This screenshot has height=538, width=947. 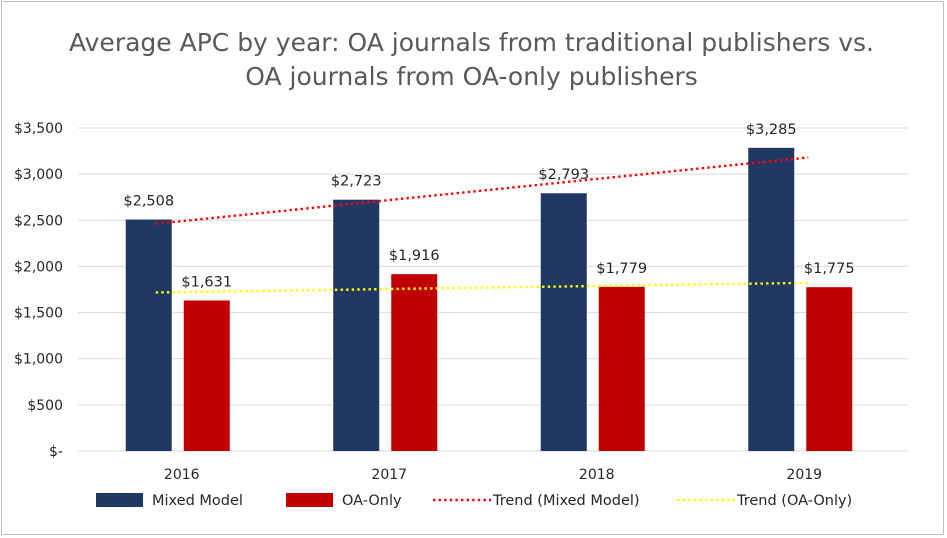 What do you see at coordinates (38, 129) in the screenshot?
I see `y-tick-label: $3,500` at bounding box center [38, 129].